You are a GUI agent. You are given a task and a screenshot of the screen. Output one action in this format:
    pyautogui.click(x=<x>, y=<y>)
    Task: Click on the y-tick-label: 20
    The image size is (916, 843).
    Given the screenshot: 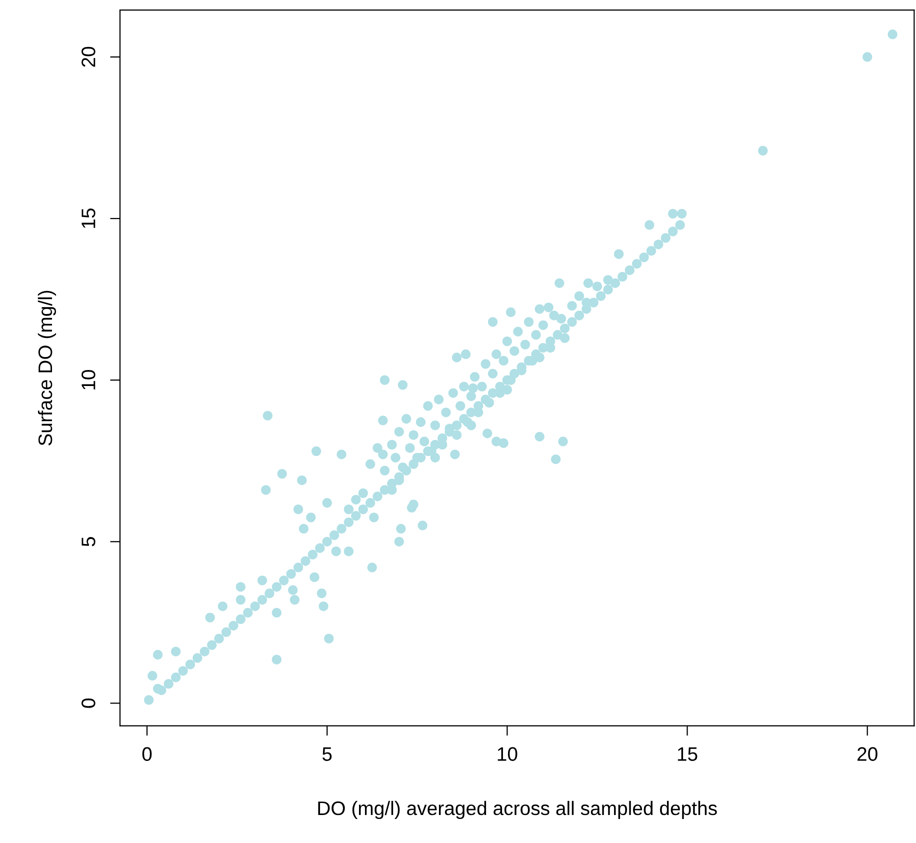 What is the action you would take?
    pyautogui.click(x=89, y=56)
    